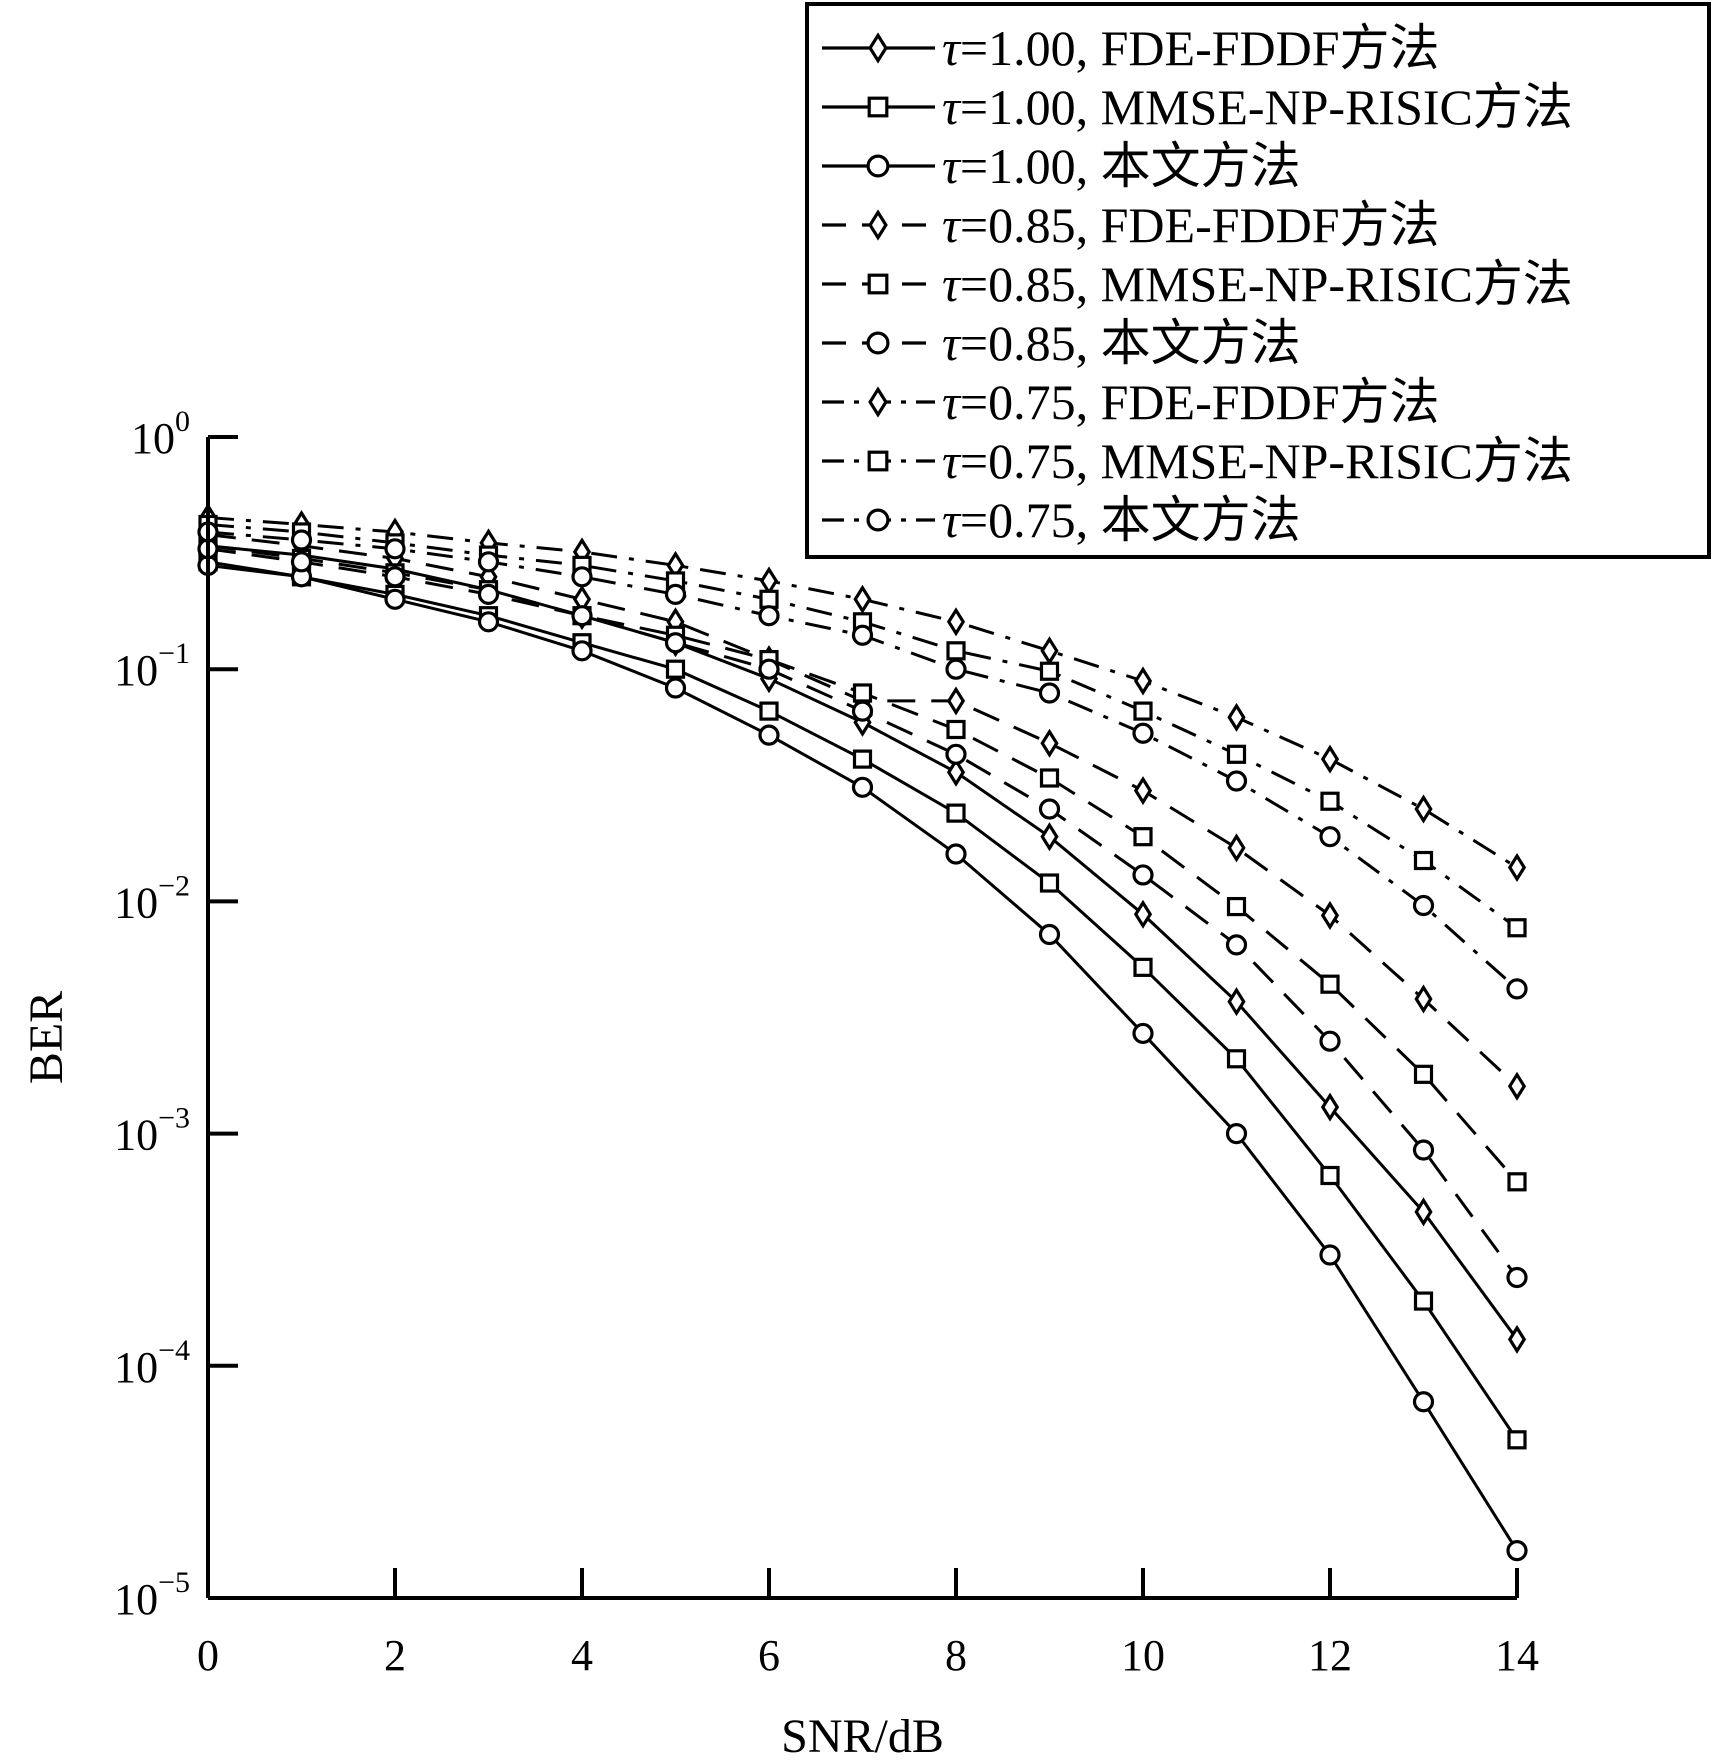  I want to click on legend-series-name: =0.75, MMSE-NP-RISIC方法, so click(1266, 461).